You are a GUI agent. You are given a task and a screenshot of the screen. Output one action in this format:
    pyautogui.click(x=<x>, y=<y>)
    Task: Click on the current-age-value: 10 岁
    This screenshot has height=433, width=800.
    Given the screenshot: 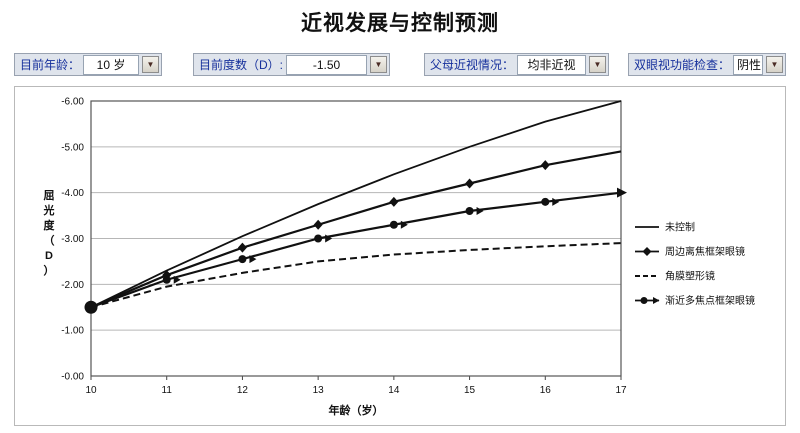 What is the action you would take?
    pyautogui.click(x=111, y=64)
    